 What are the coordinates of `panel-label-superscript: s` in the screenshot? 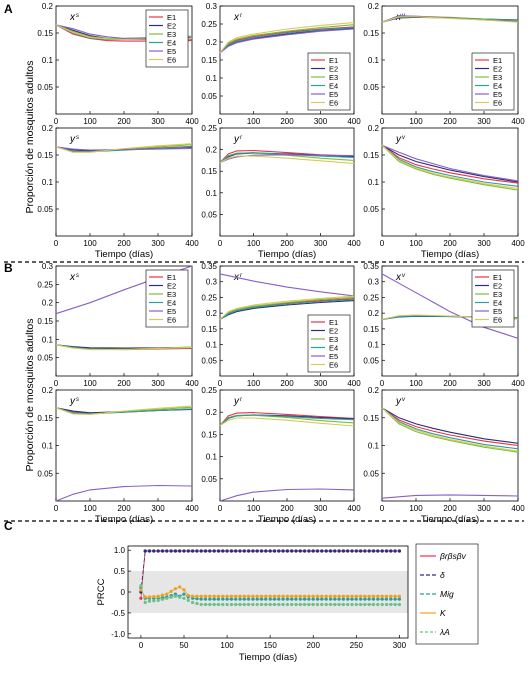 It's located at (77, 138).